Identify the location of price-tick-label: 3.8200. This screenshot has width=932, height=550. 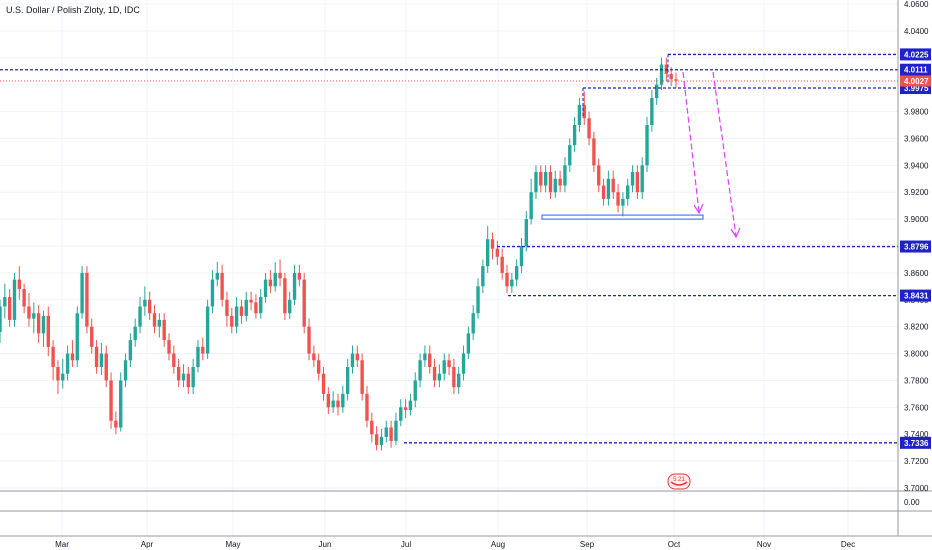
(916, 327).